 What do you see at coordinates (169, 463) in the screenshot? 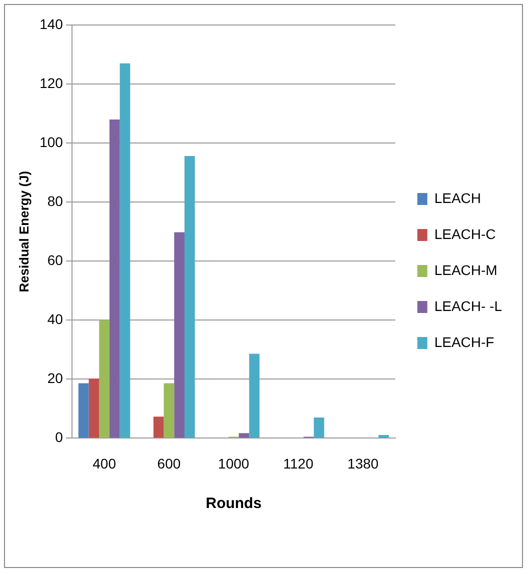
I see `x-tick-label: 600` at bounding box center [169, 463].